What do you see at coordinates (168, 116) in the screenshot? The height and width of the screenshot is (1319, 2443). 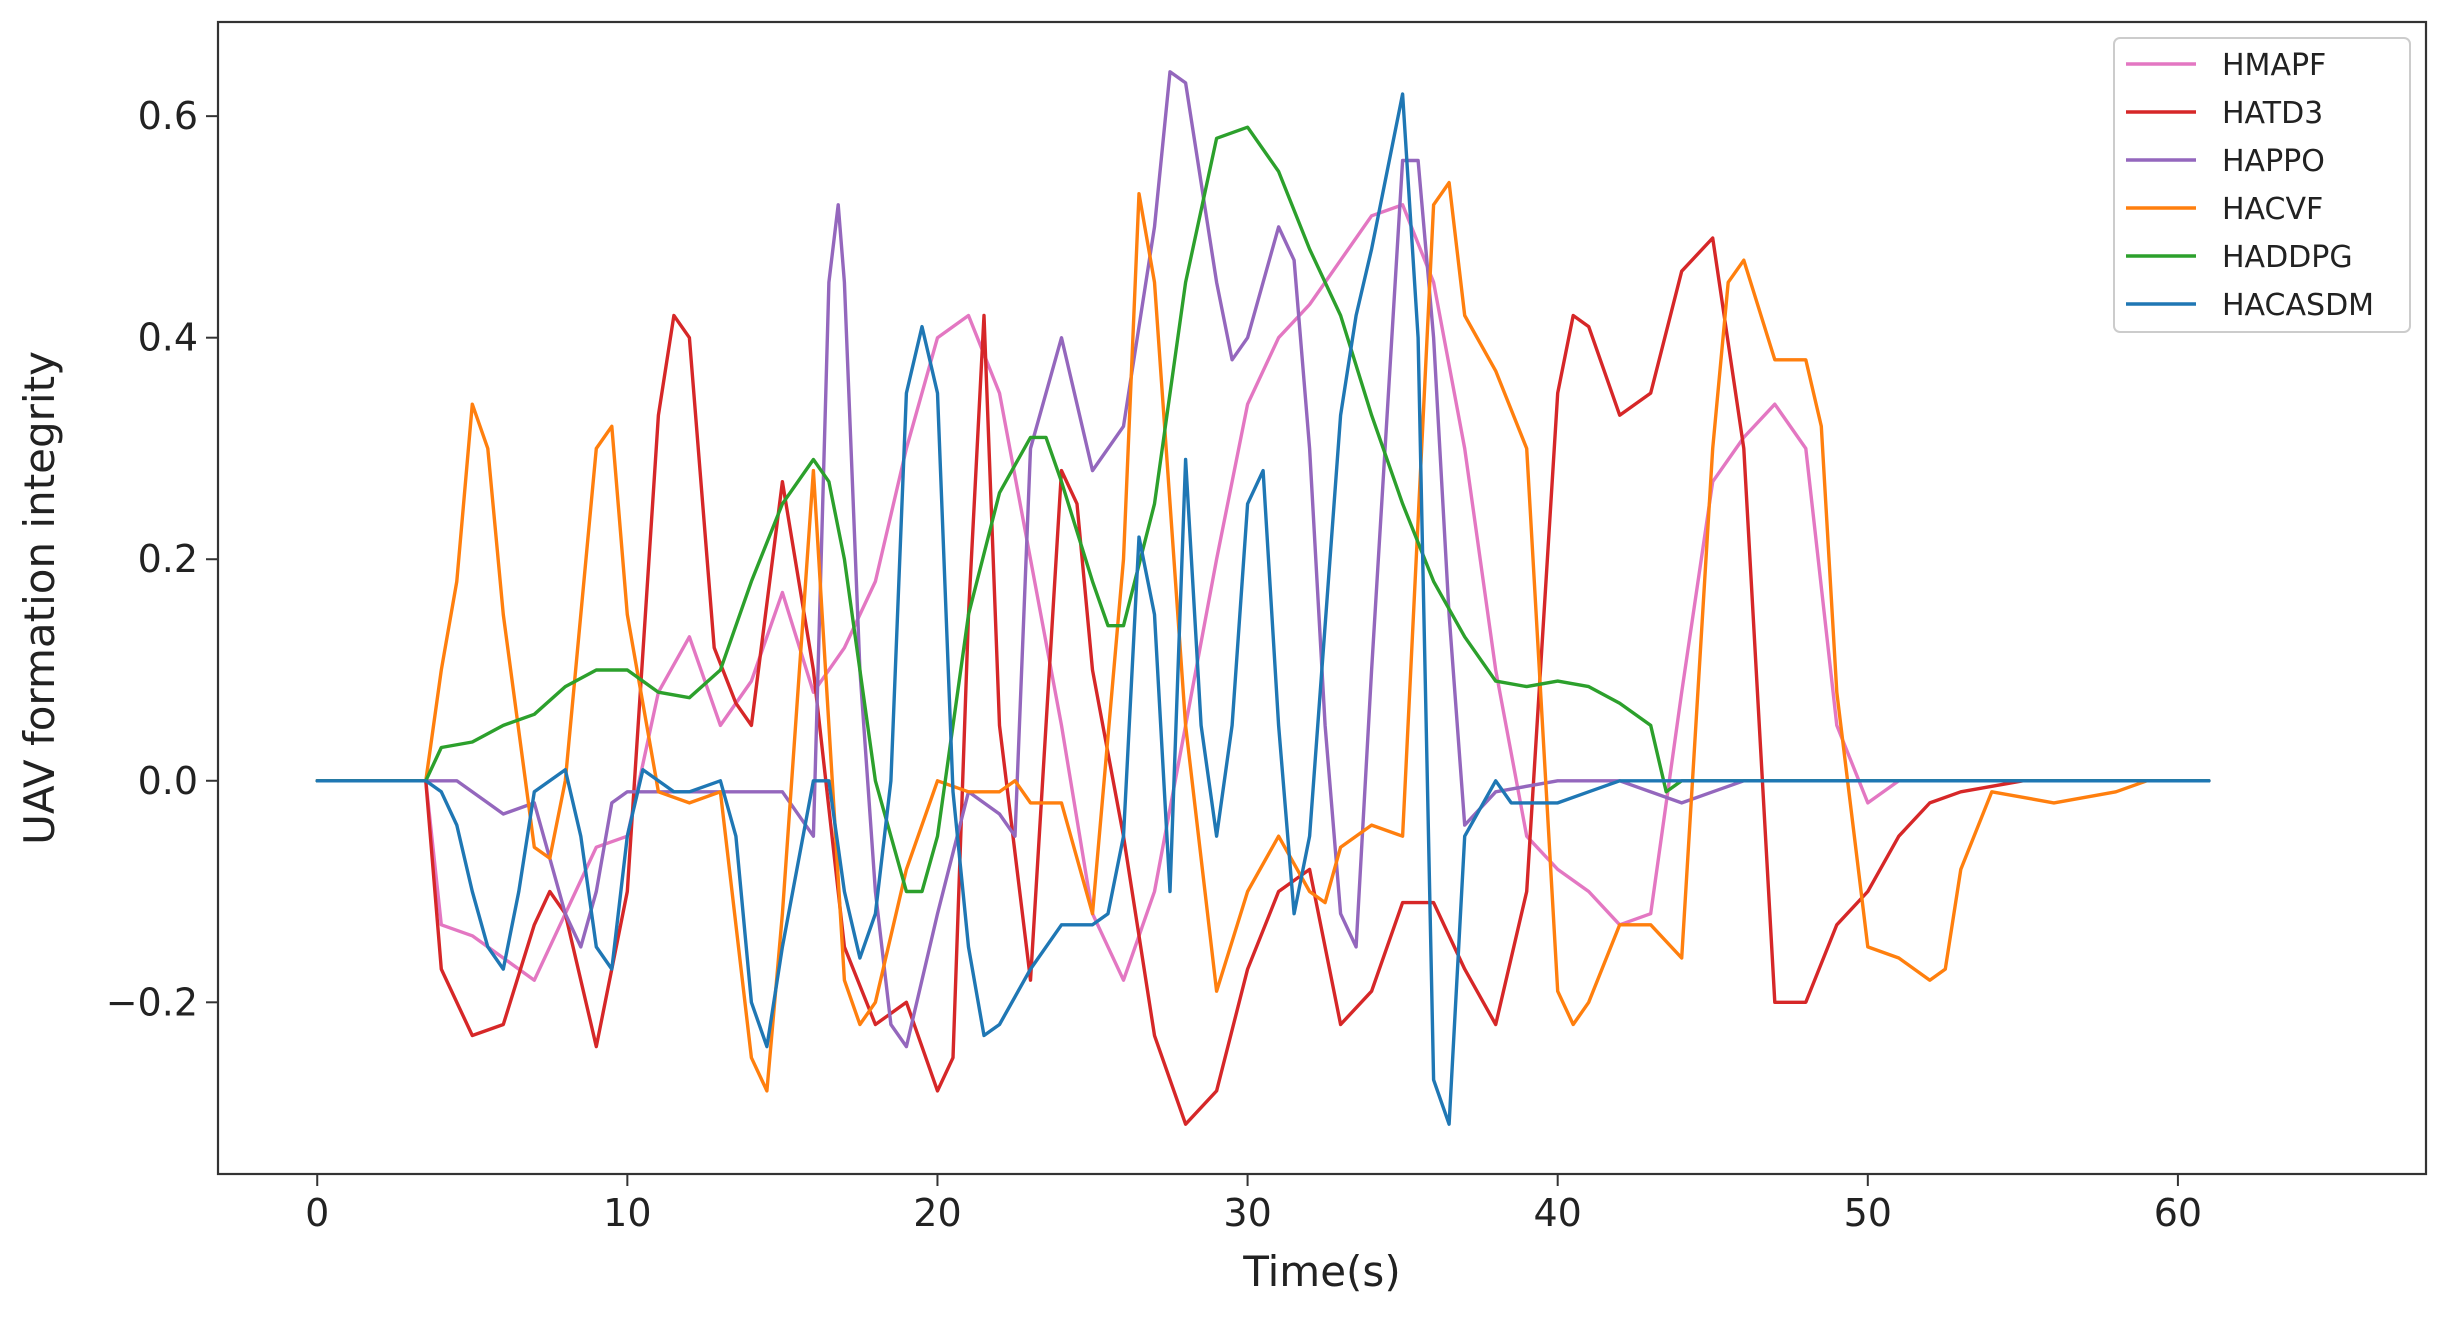 I see `y-tick-label: 0.6` at bounding box center [168, 116].